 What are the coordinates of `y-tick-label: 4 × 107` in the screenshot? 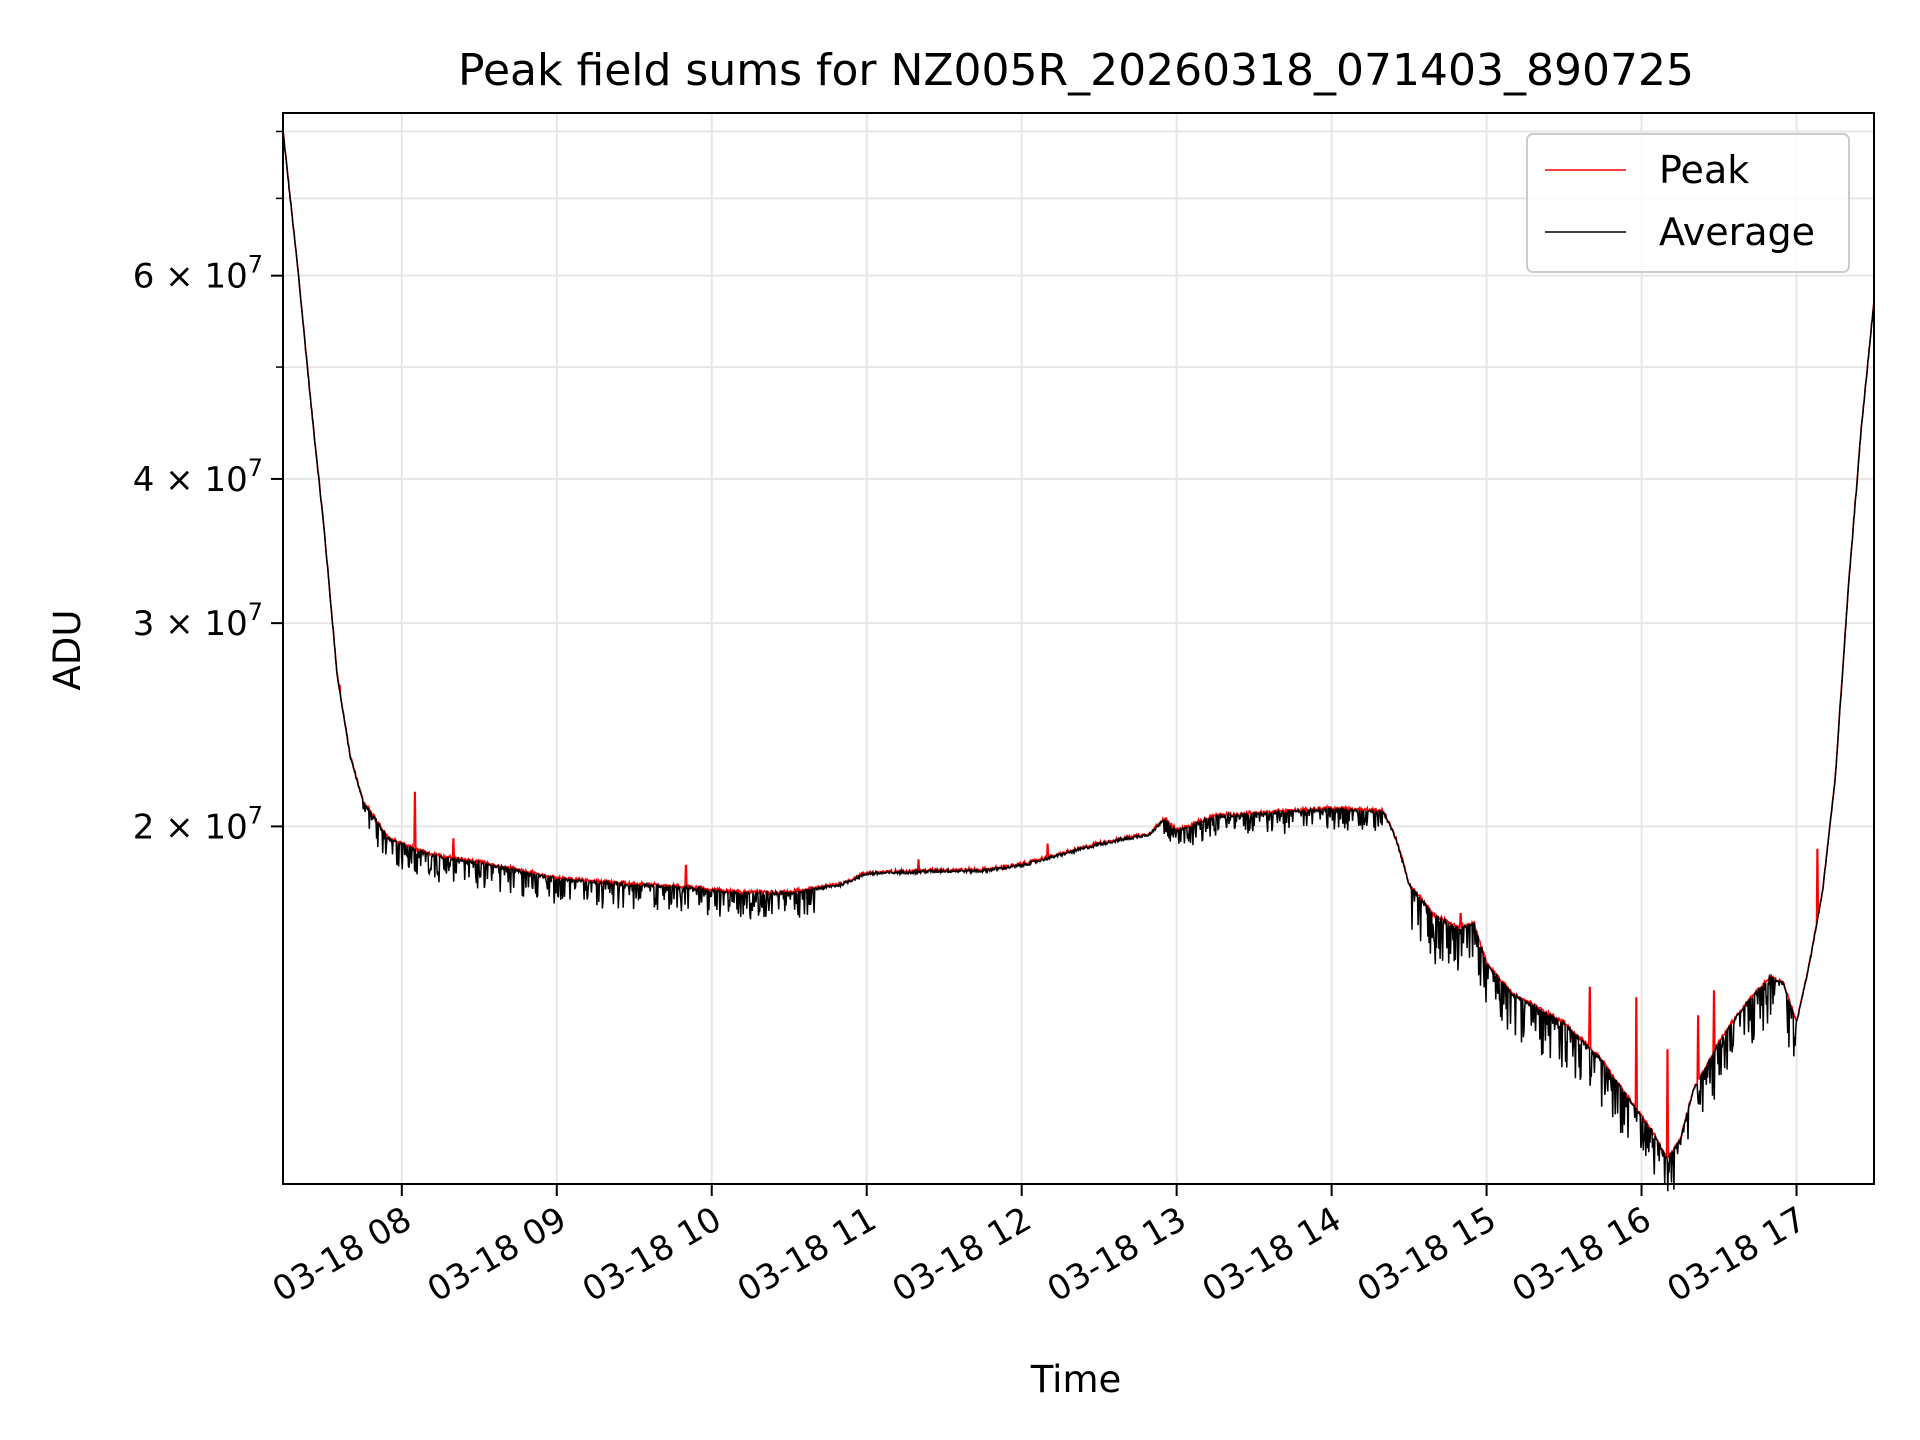 It's located at (198, 477).